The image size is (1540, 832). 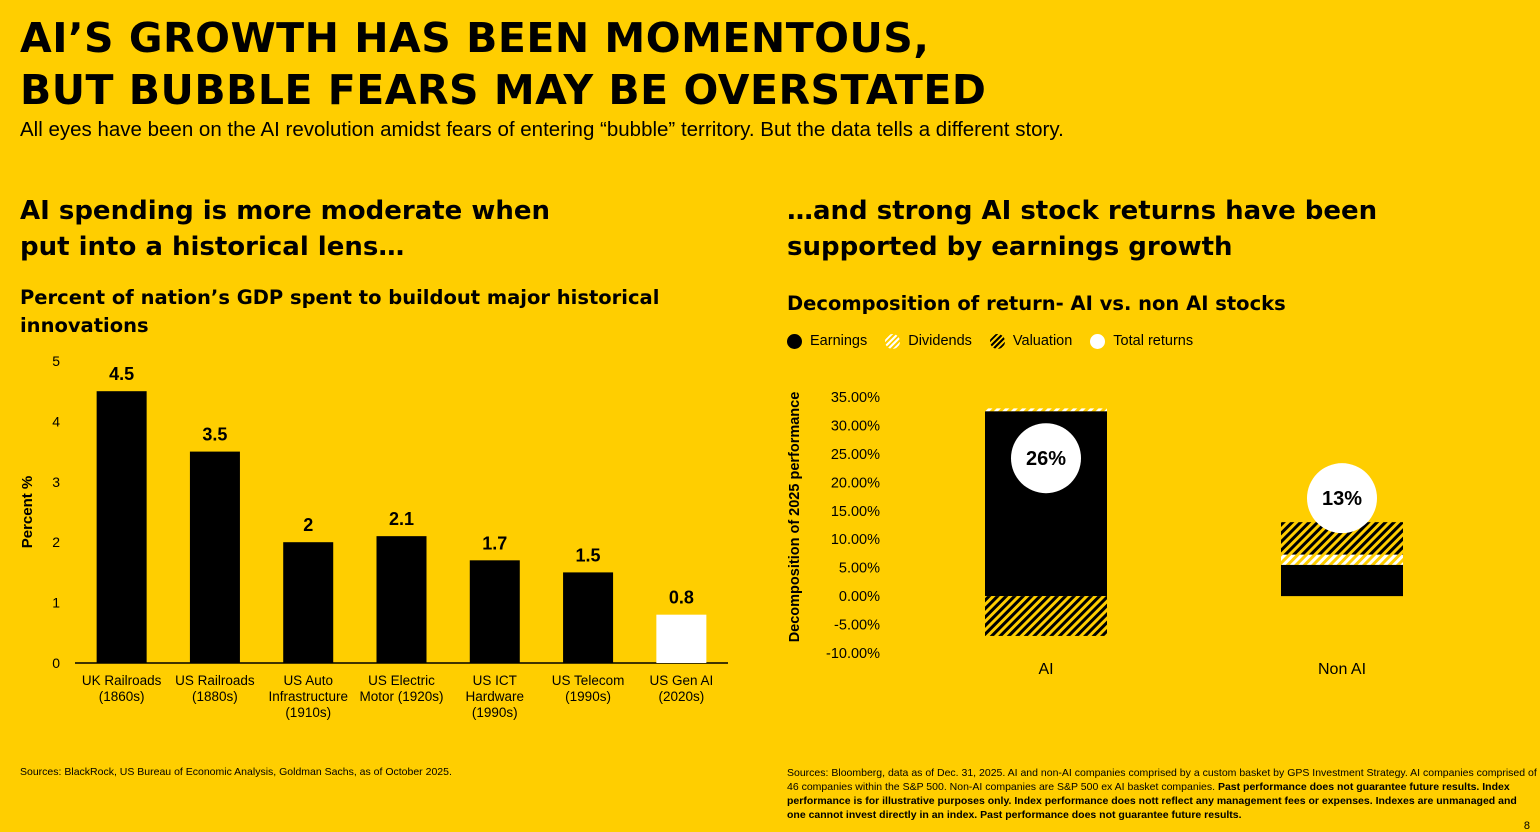 What do you see at coordinates (857, 626) in the screenshot?
I see `y-tick-label: -5.00%` at bounding box center [857, 626].